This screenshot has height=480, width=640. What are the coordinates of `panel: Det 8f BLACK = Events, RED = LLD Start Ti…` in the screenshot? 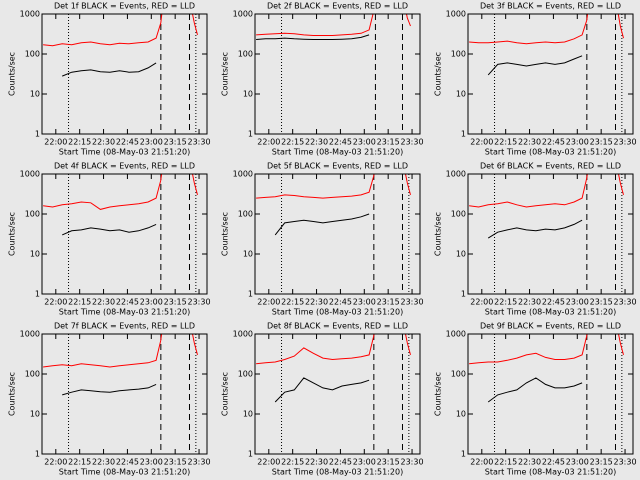 It's located at (322, 399).